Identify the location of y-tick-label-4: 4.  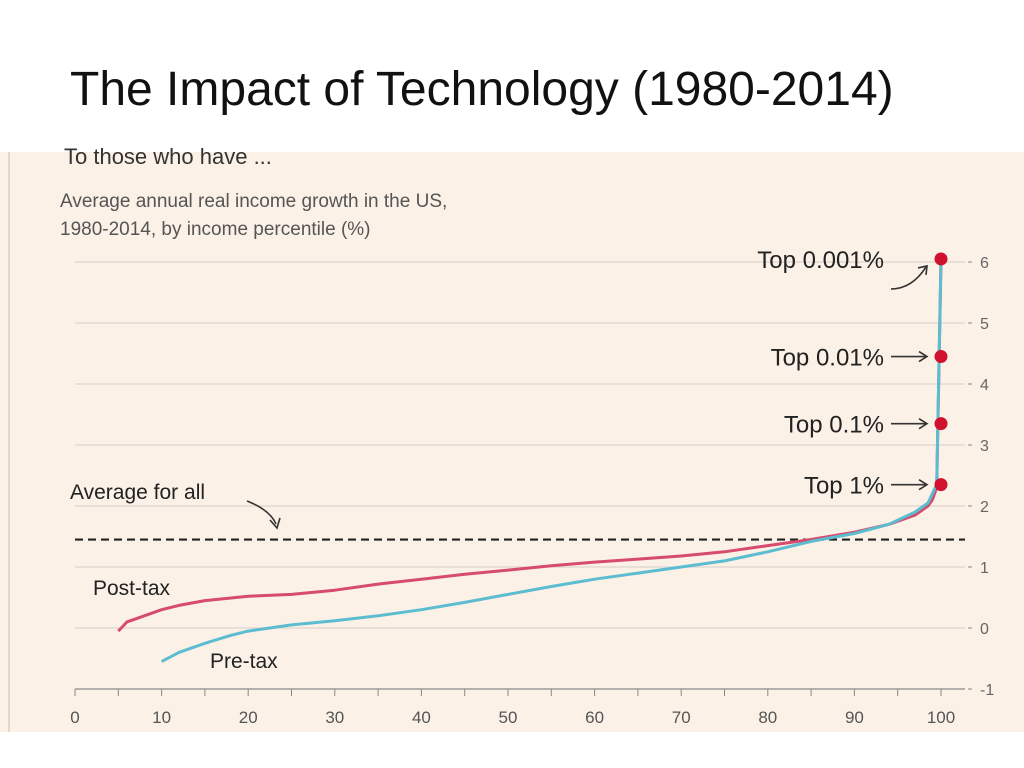
(984, 385).